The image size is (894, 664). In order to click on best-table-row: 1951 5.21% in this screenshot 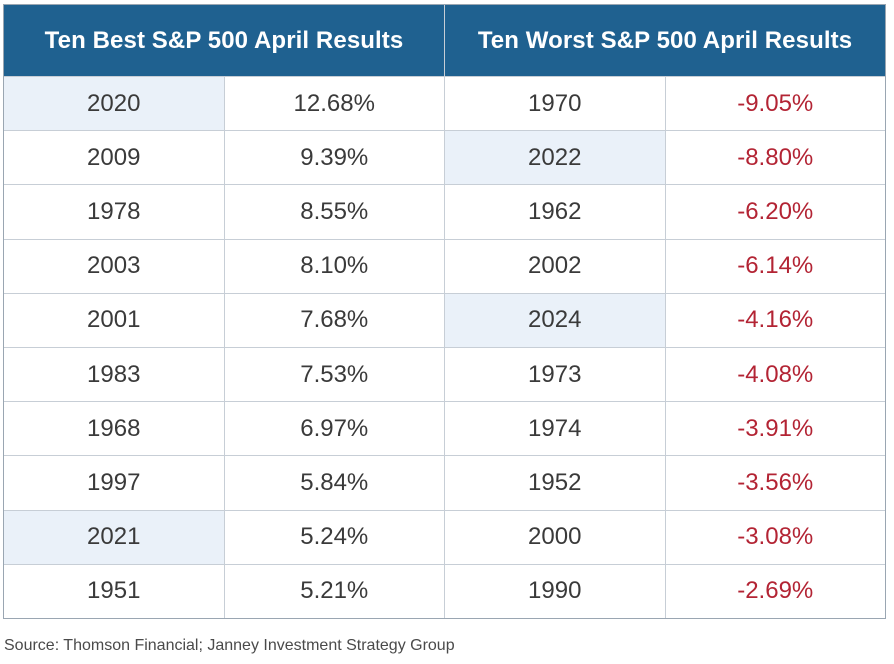, I will do `click(224, 591)`.